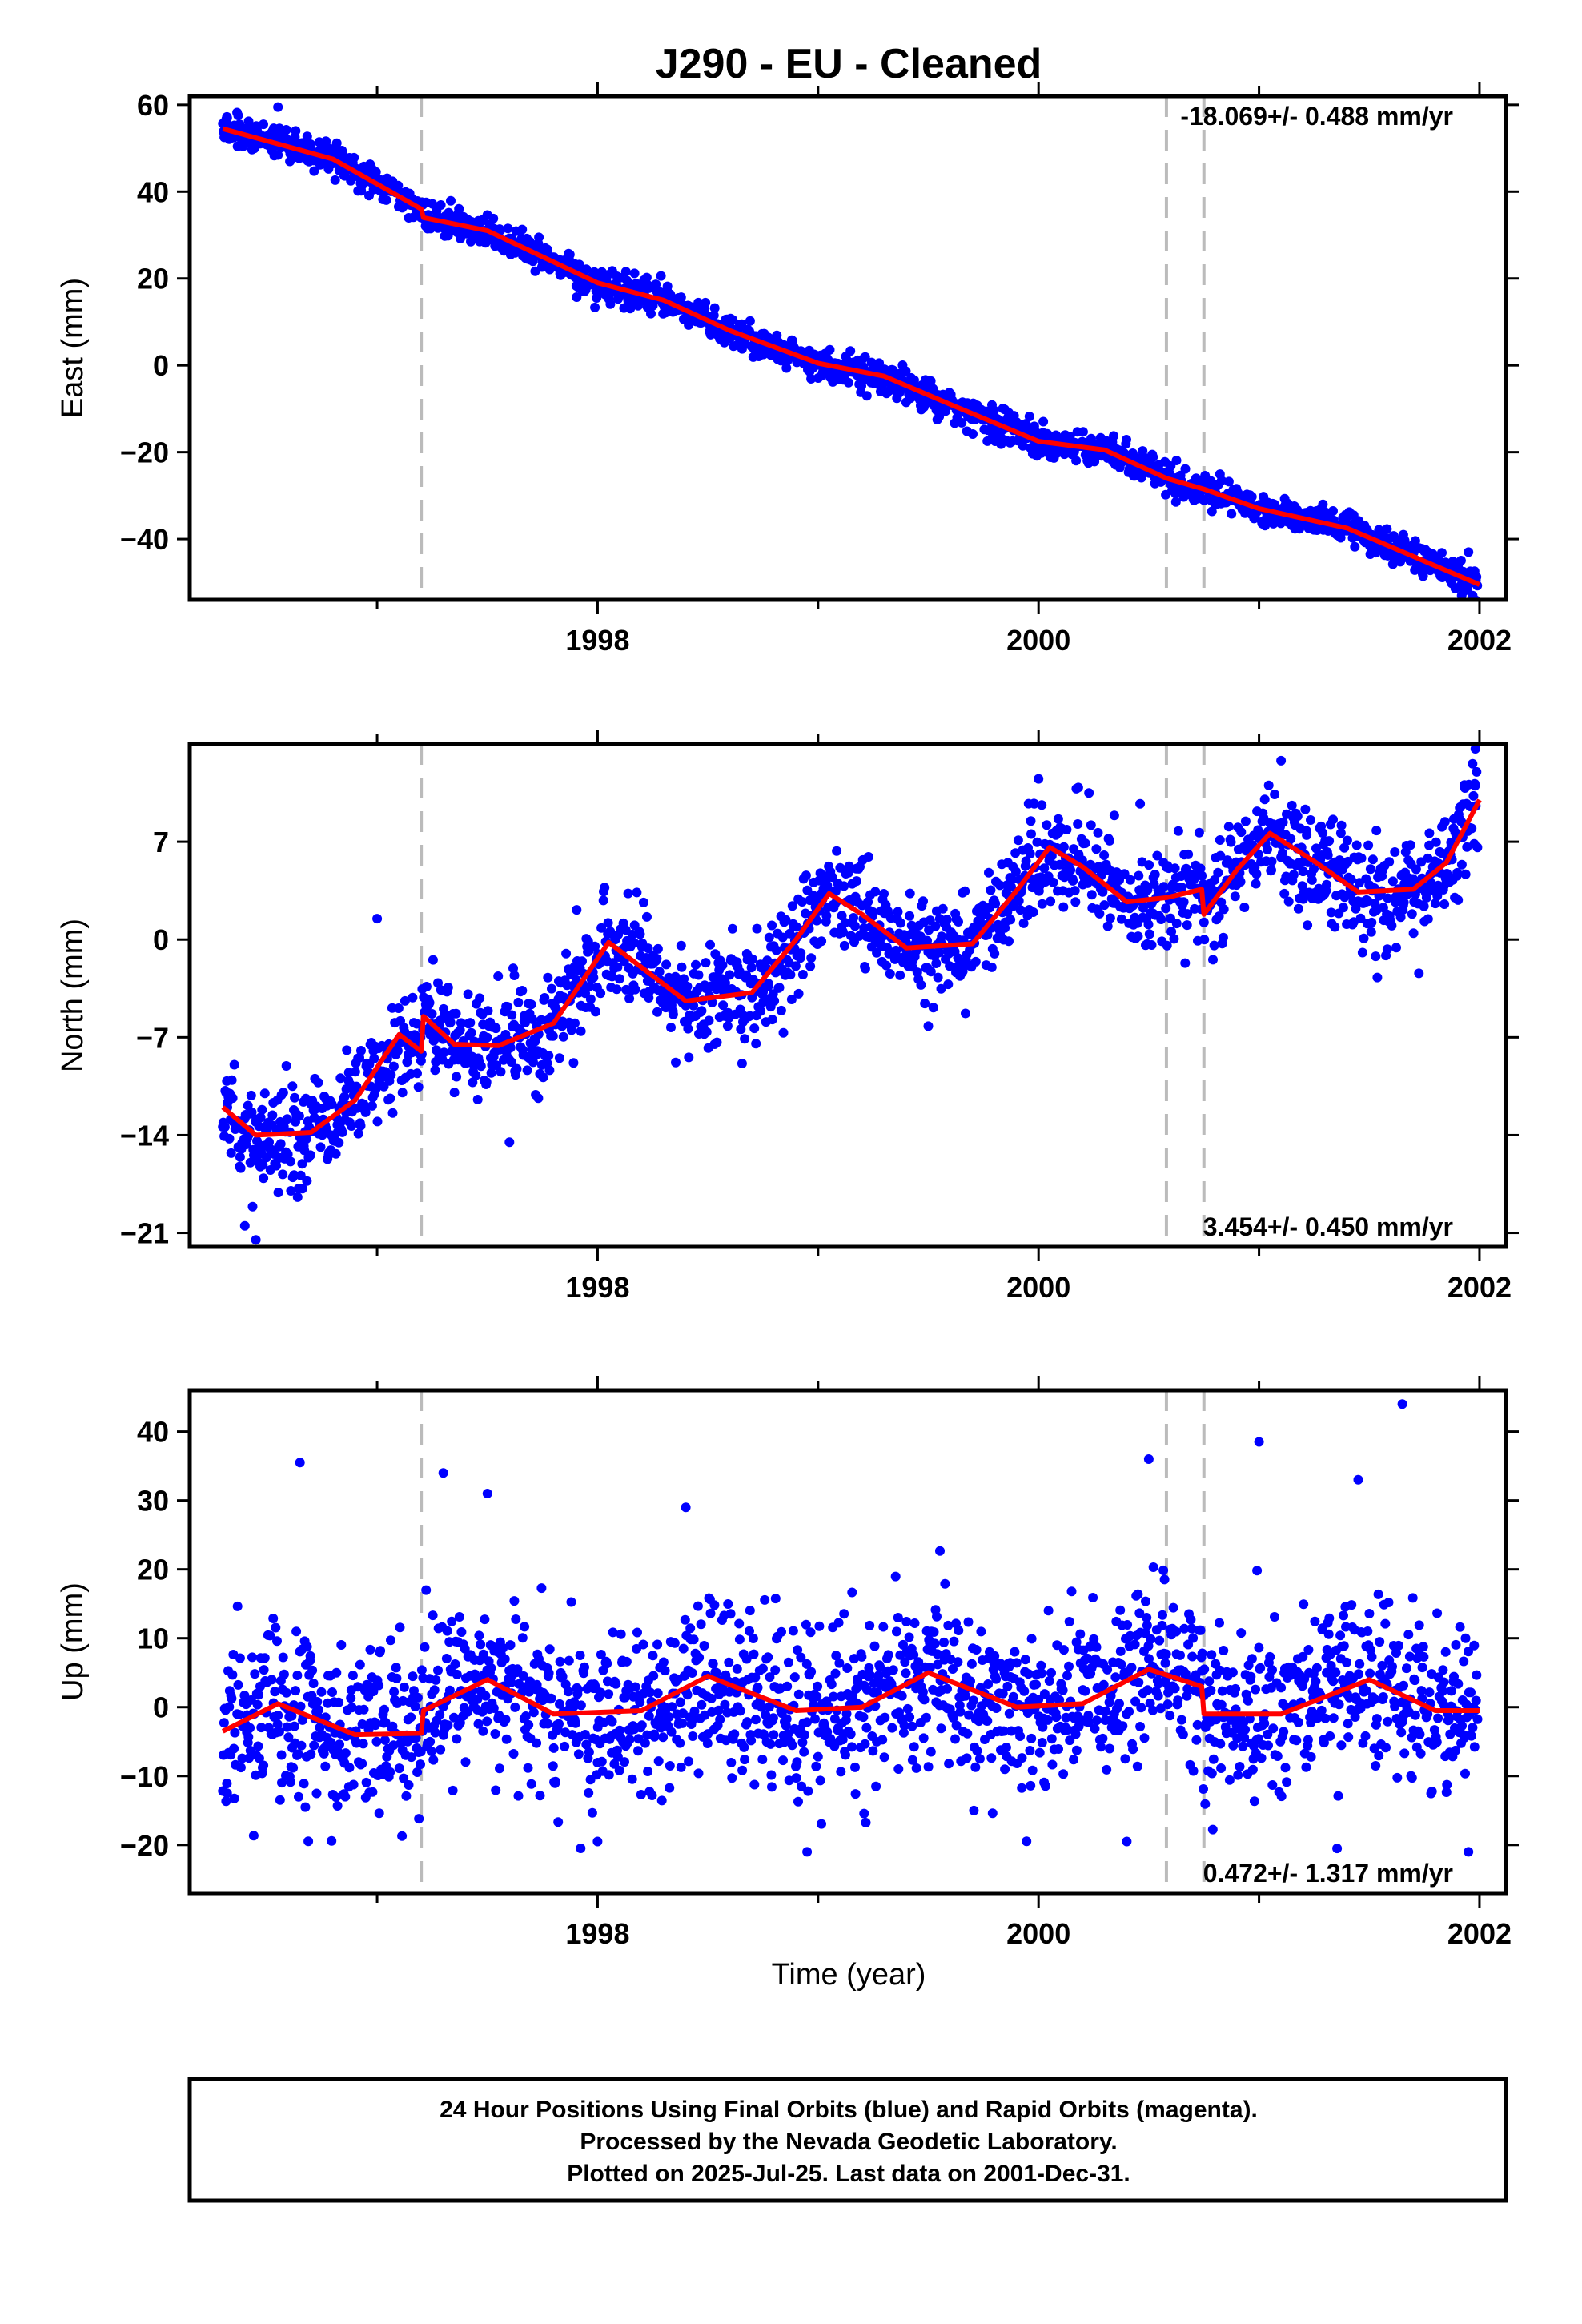 The image size is (1582, 2324). Describe the element at coordinates (1479, 640) in the screenshot. I see `x-tick-label: 2002` at that location.